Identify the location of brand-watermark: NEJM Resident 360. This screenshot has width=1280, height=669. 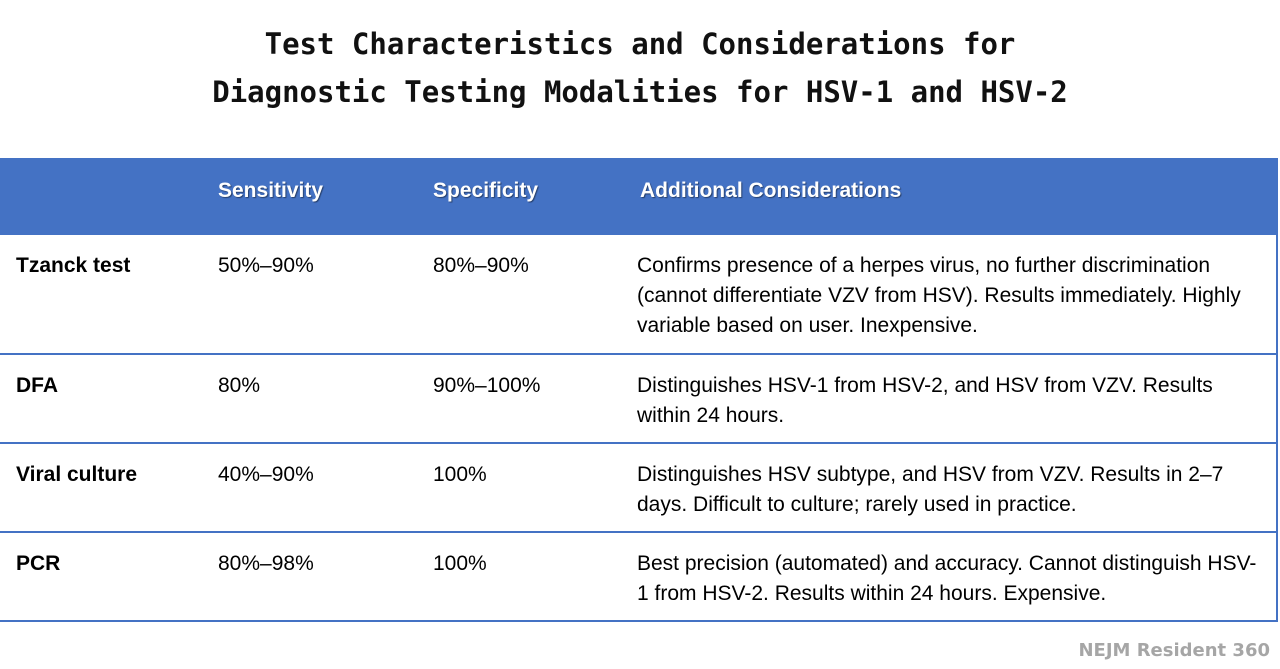
(1174, 650).